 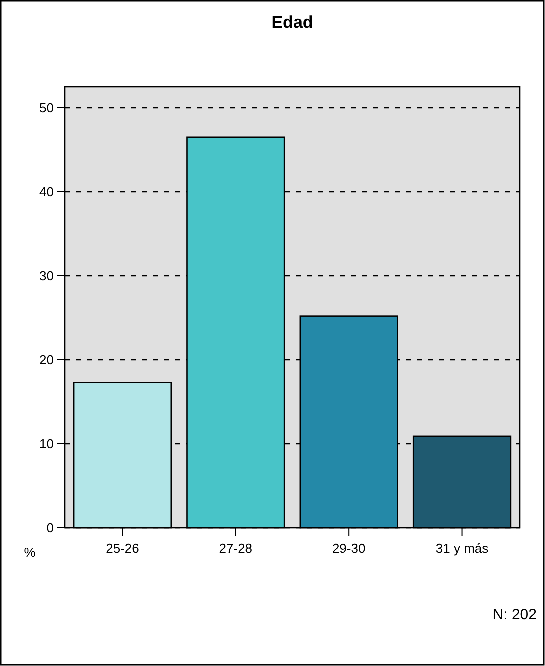 I want to click on y-tick-label: 0, so click(x=50, y=528).